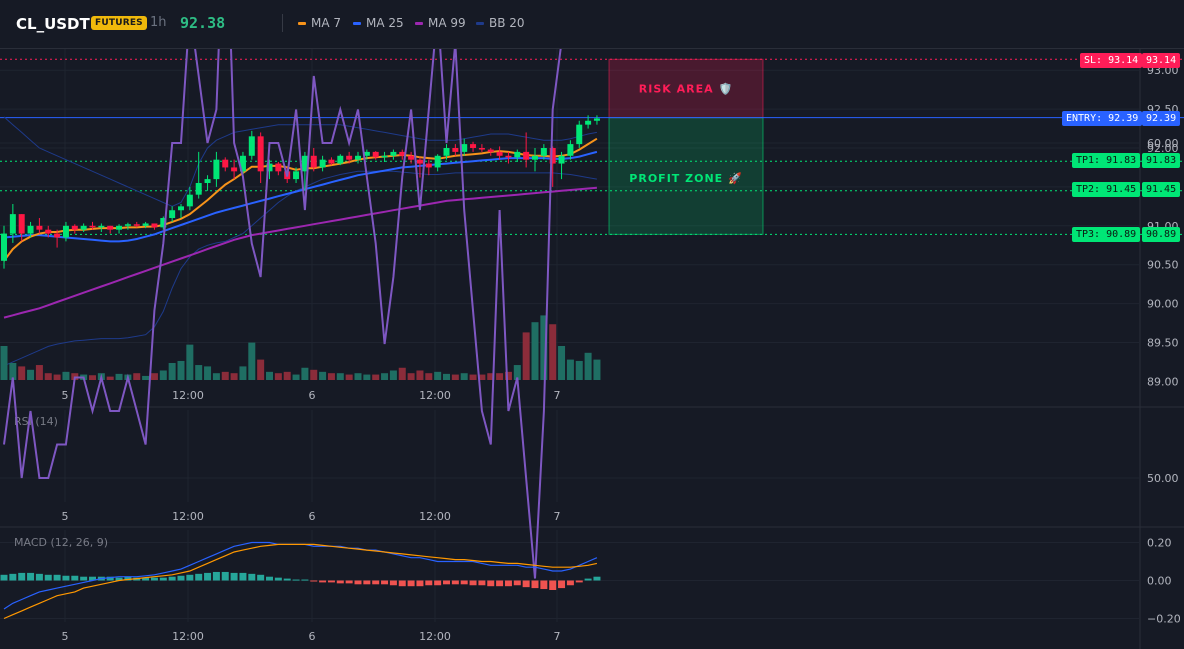 The height and width of the screenshot is (649, 1184). I want to click on legend-bb20: BB 20, so click(500, 23).